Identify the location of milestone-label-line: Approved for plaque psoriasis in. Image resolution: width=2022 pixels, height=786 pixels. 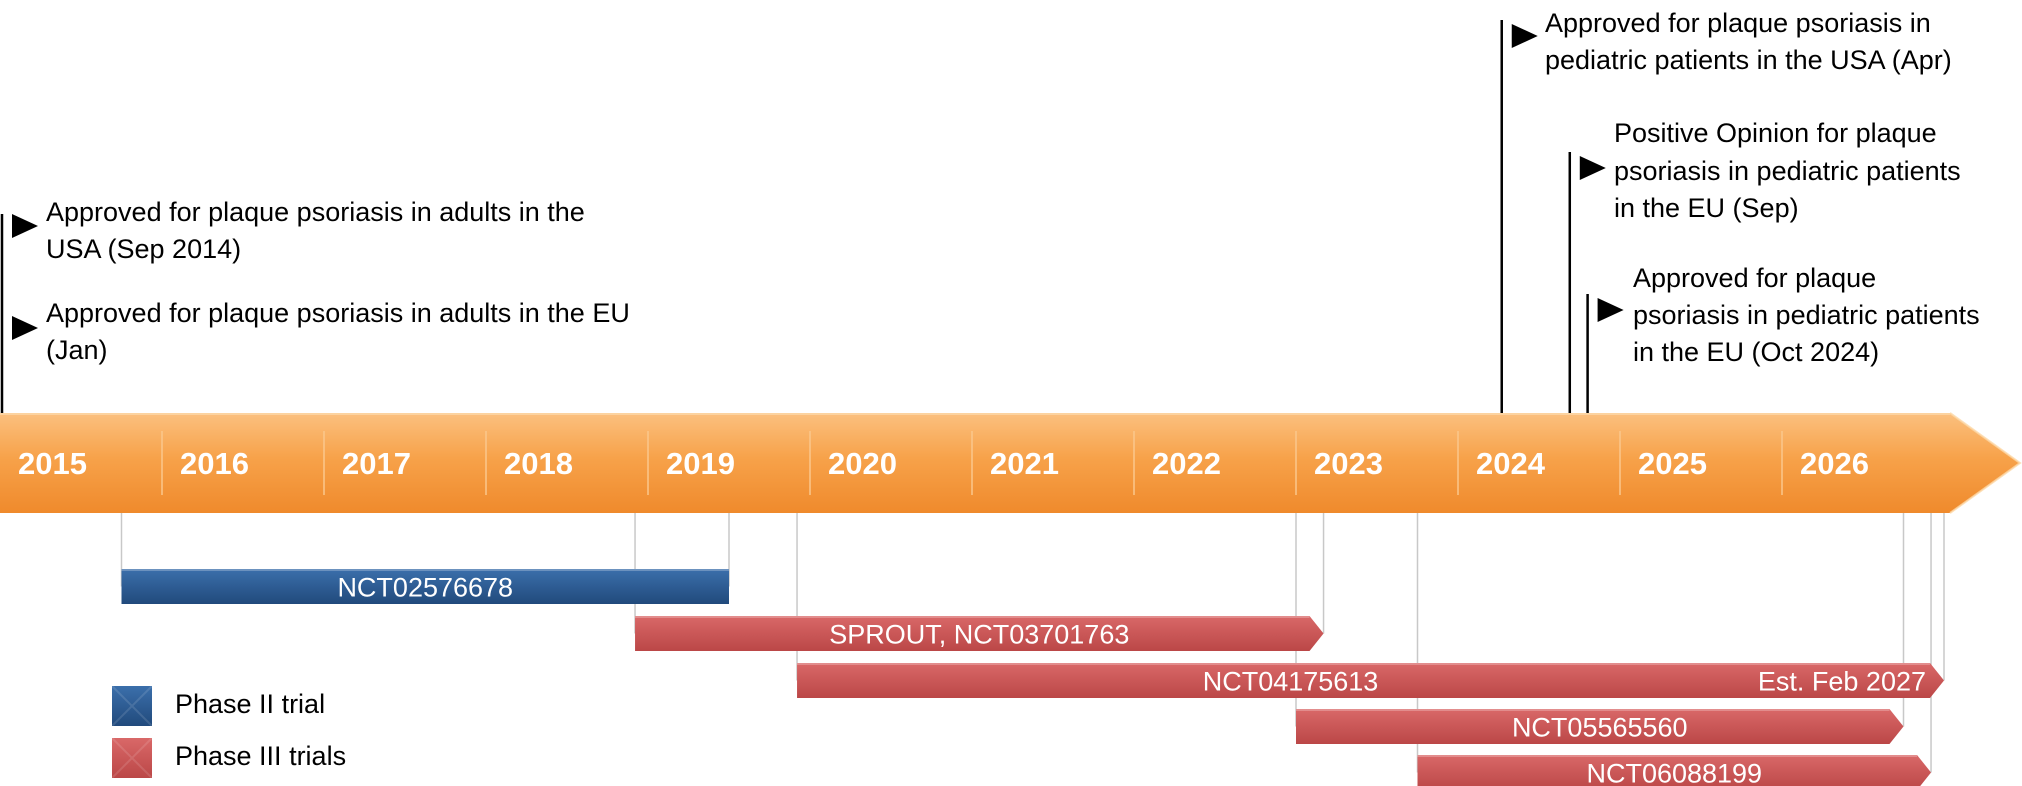
(1738, 23).